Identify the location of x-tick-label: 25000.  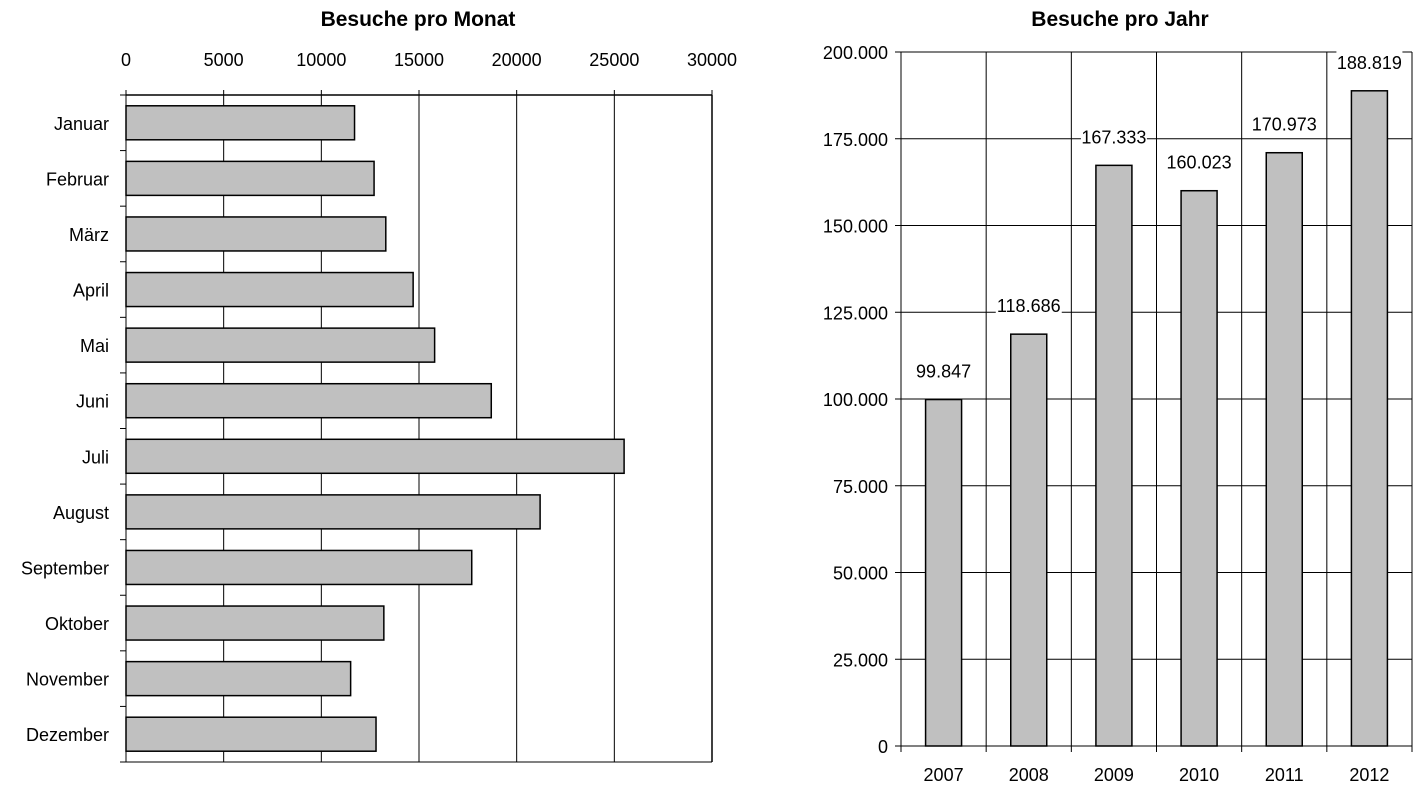
(614, 60).